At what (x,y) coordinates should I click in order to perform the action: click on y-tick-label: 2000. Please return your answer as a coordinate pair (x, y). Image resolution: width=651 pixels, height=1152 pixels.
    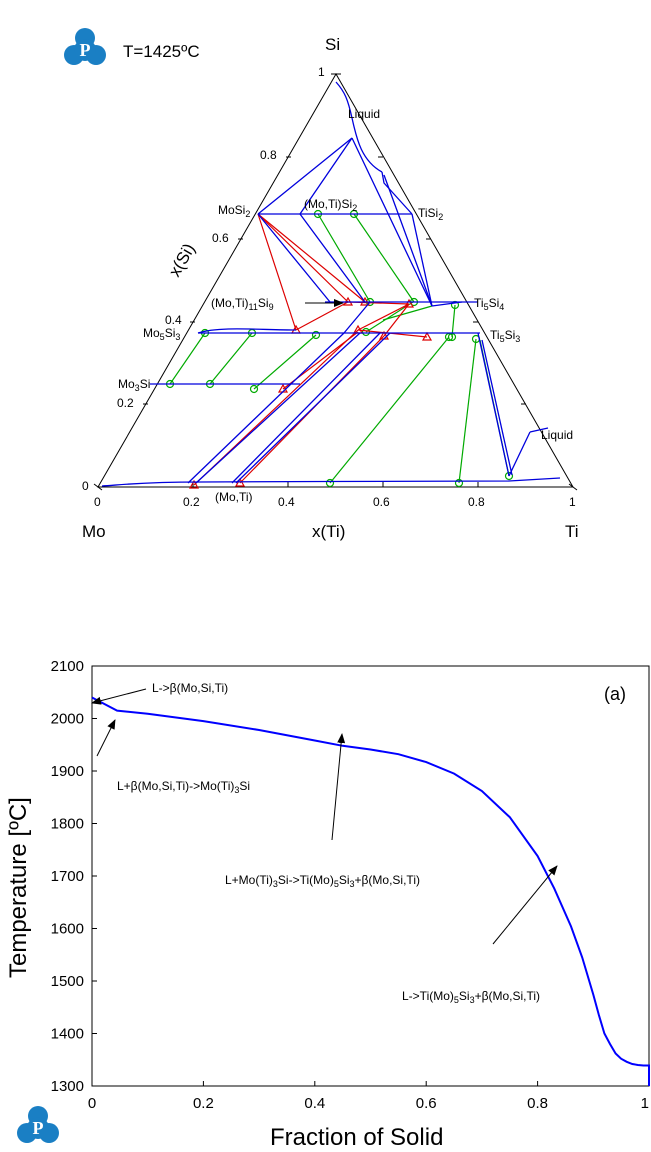
    Looking at the image, I should click on (67, 719).